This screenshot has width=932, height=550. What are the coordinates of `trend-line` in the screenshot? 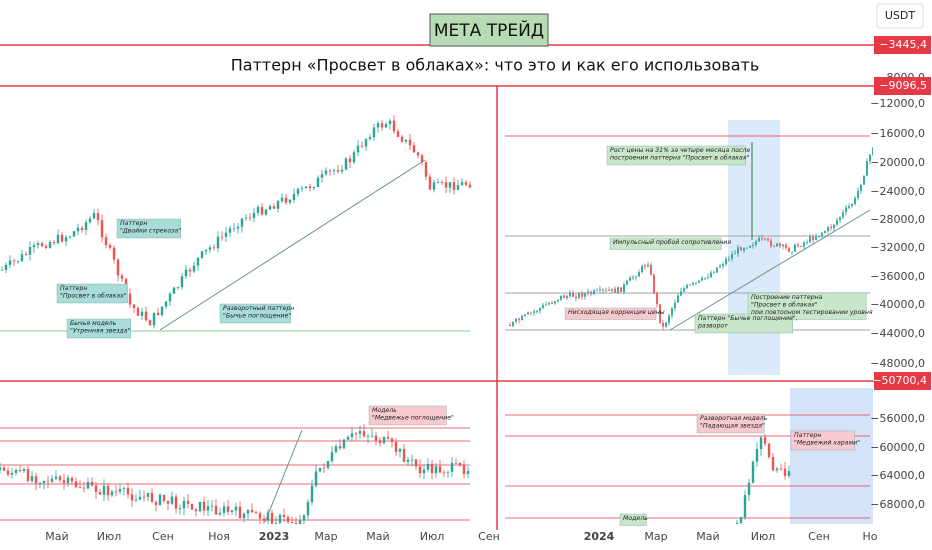 It's located at (292, 245).